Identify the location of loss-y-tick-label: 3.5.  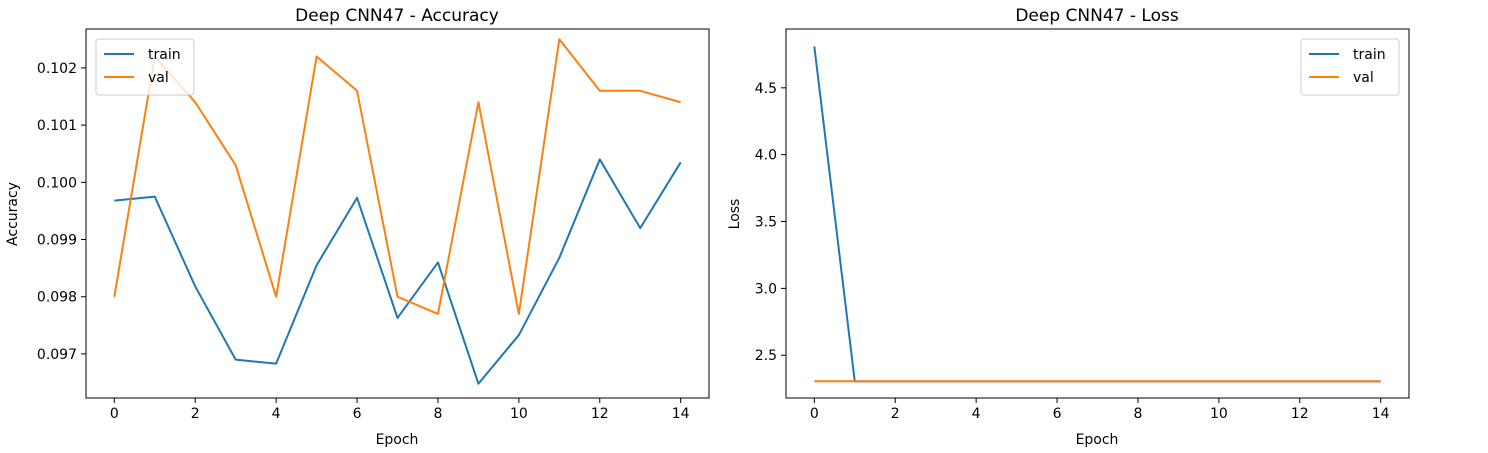
(766, 223).